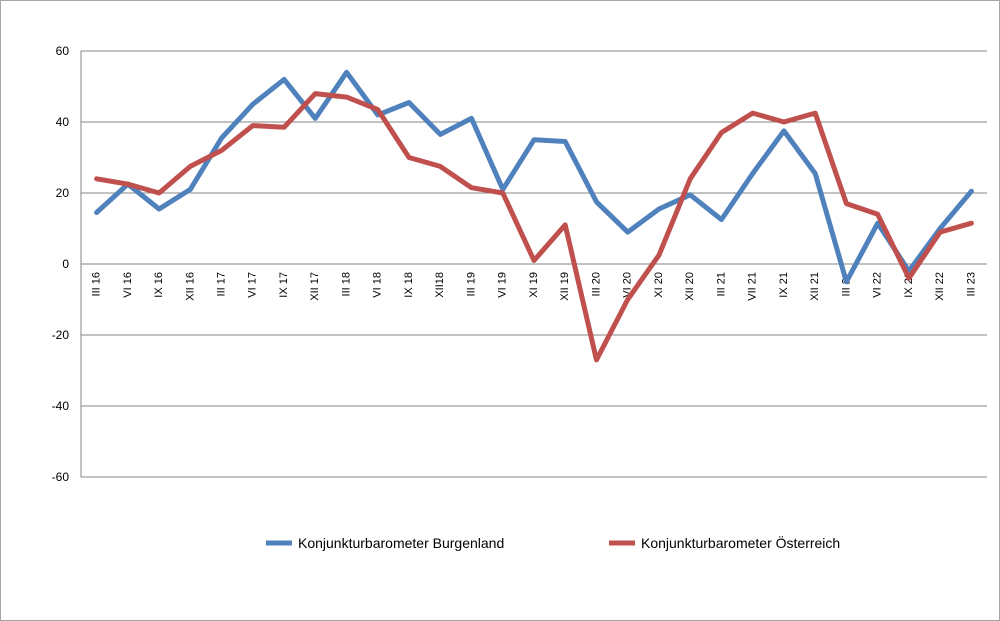 This screenshot has height=621, width=1000. What do you see at coordinates (378, 285) in the screenshot?
I see `x-tick-label: VI 18` at bounding box center [378, 285].